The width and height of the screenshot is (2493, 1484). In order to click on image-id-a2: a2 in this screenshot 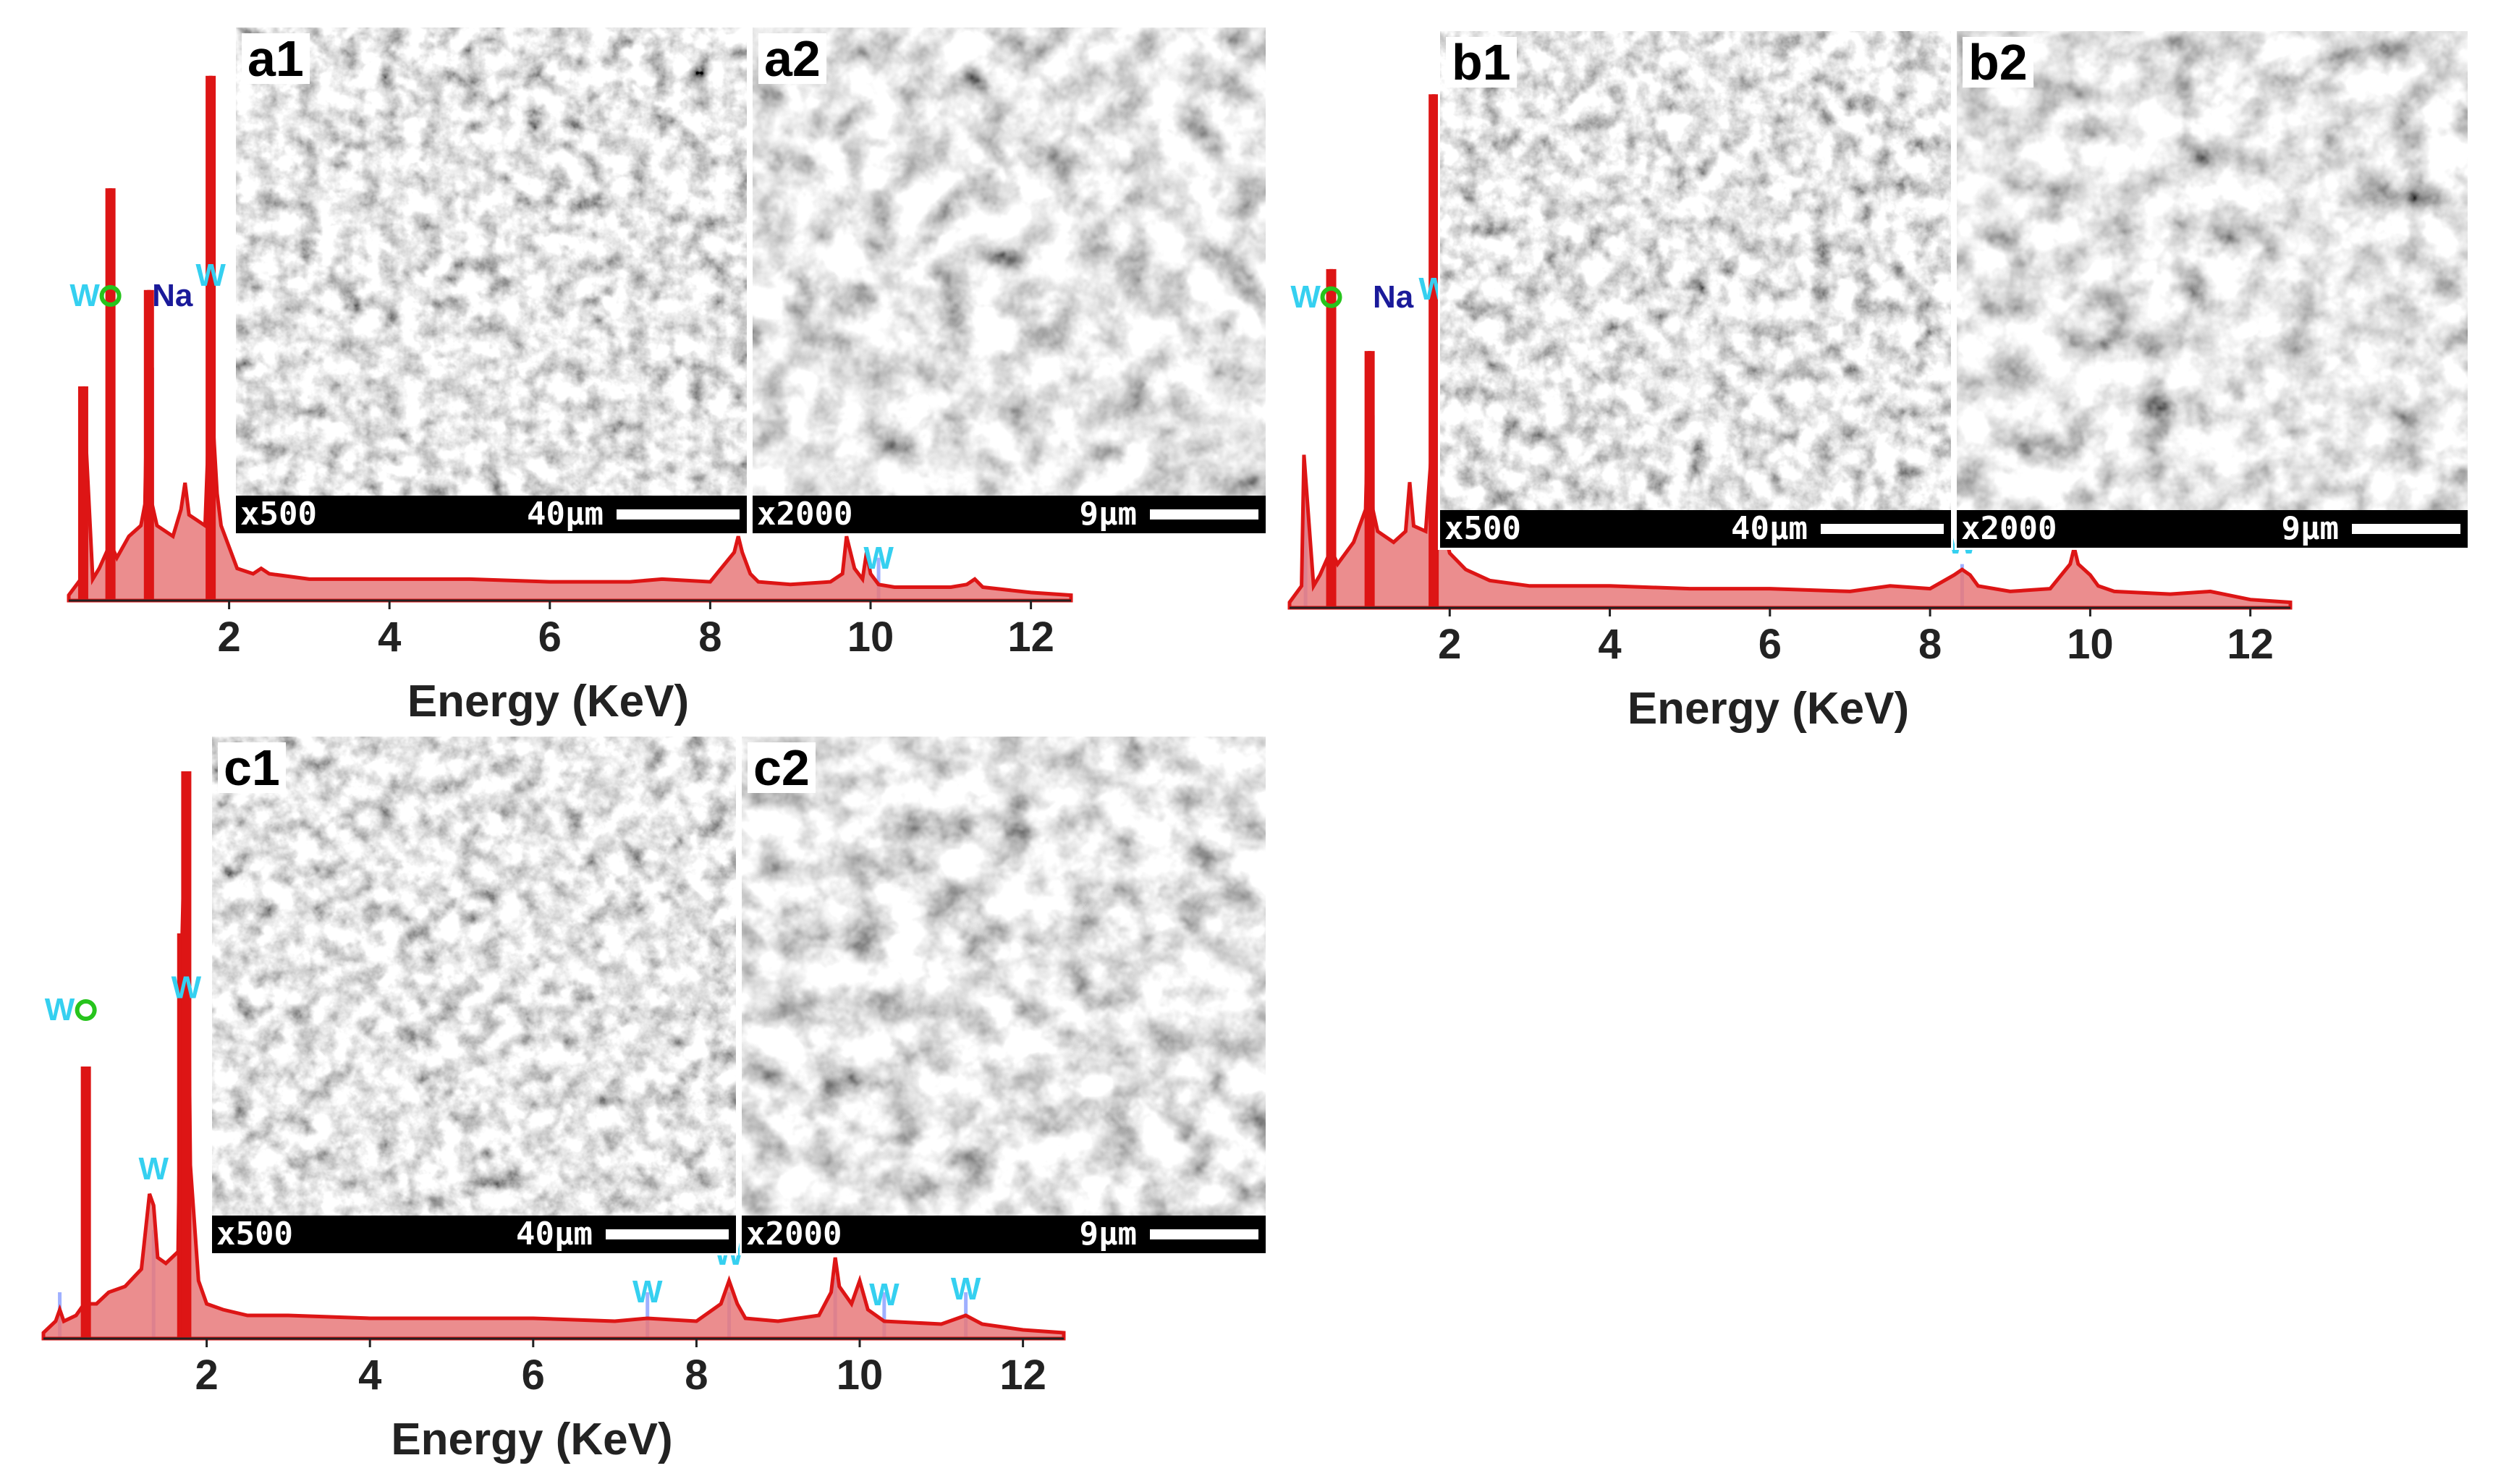, I will do `click(792, 58)`.